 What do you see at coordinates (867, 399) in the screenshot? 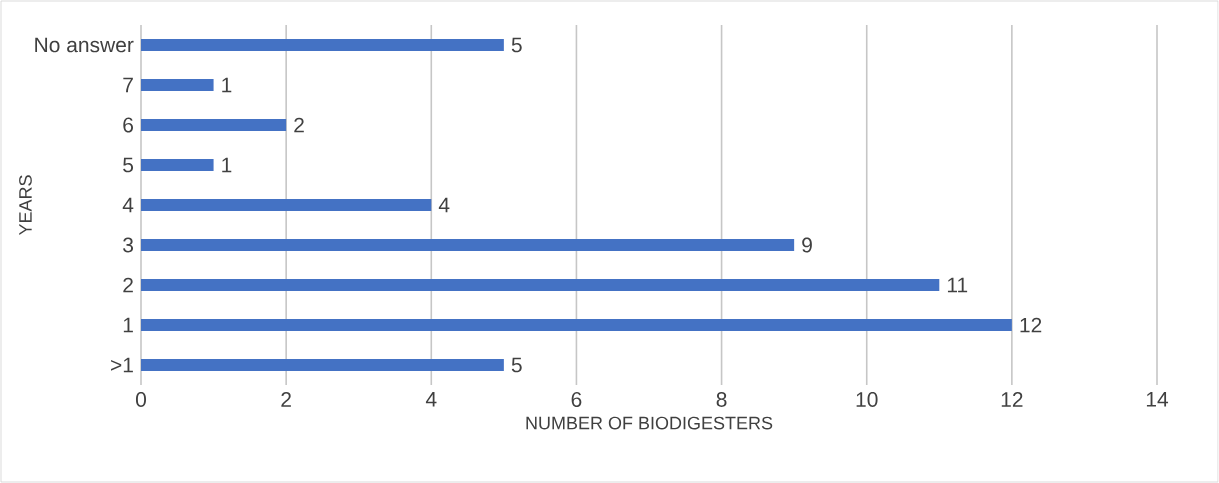
I see `x-tick-label: 10` at bounding box center [867, 399].